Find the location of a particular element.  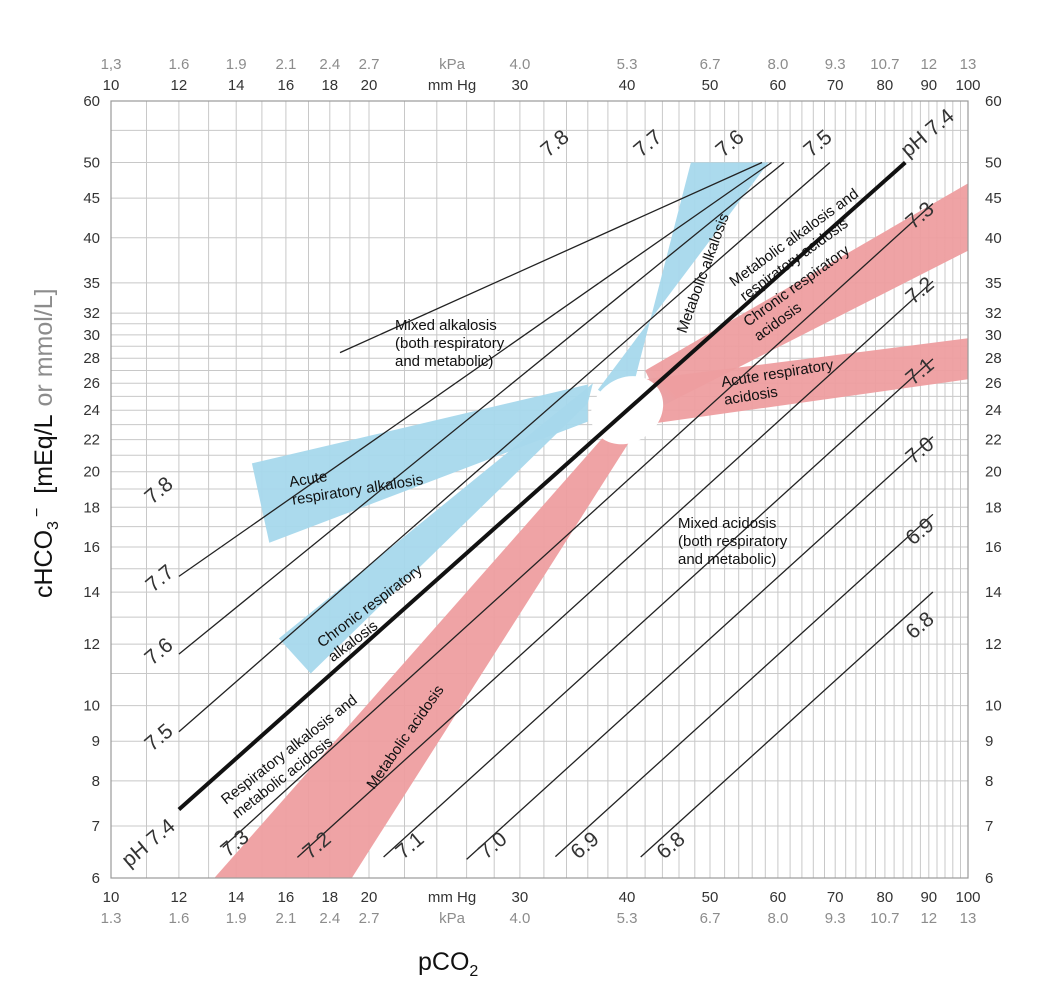

x-tick-mmhg-bottom: 50 is located at coordinates (710, 897).